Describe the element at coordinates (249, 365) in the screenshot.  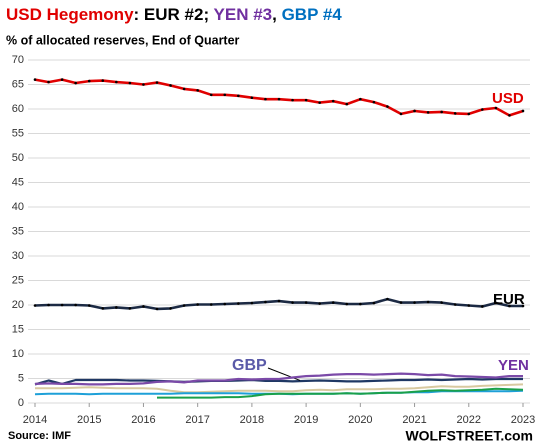
I see `series-label: GBP` at that location.